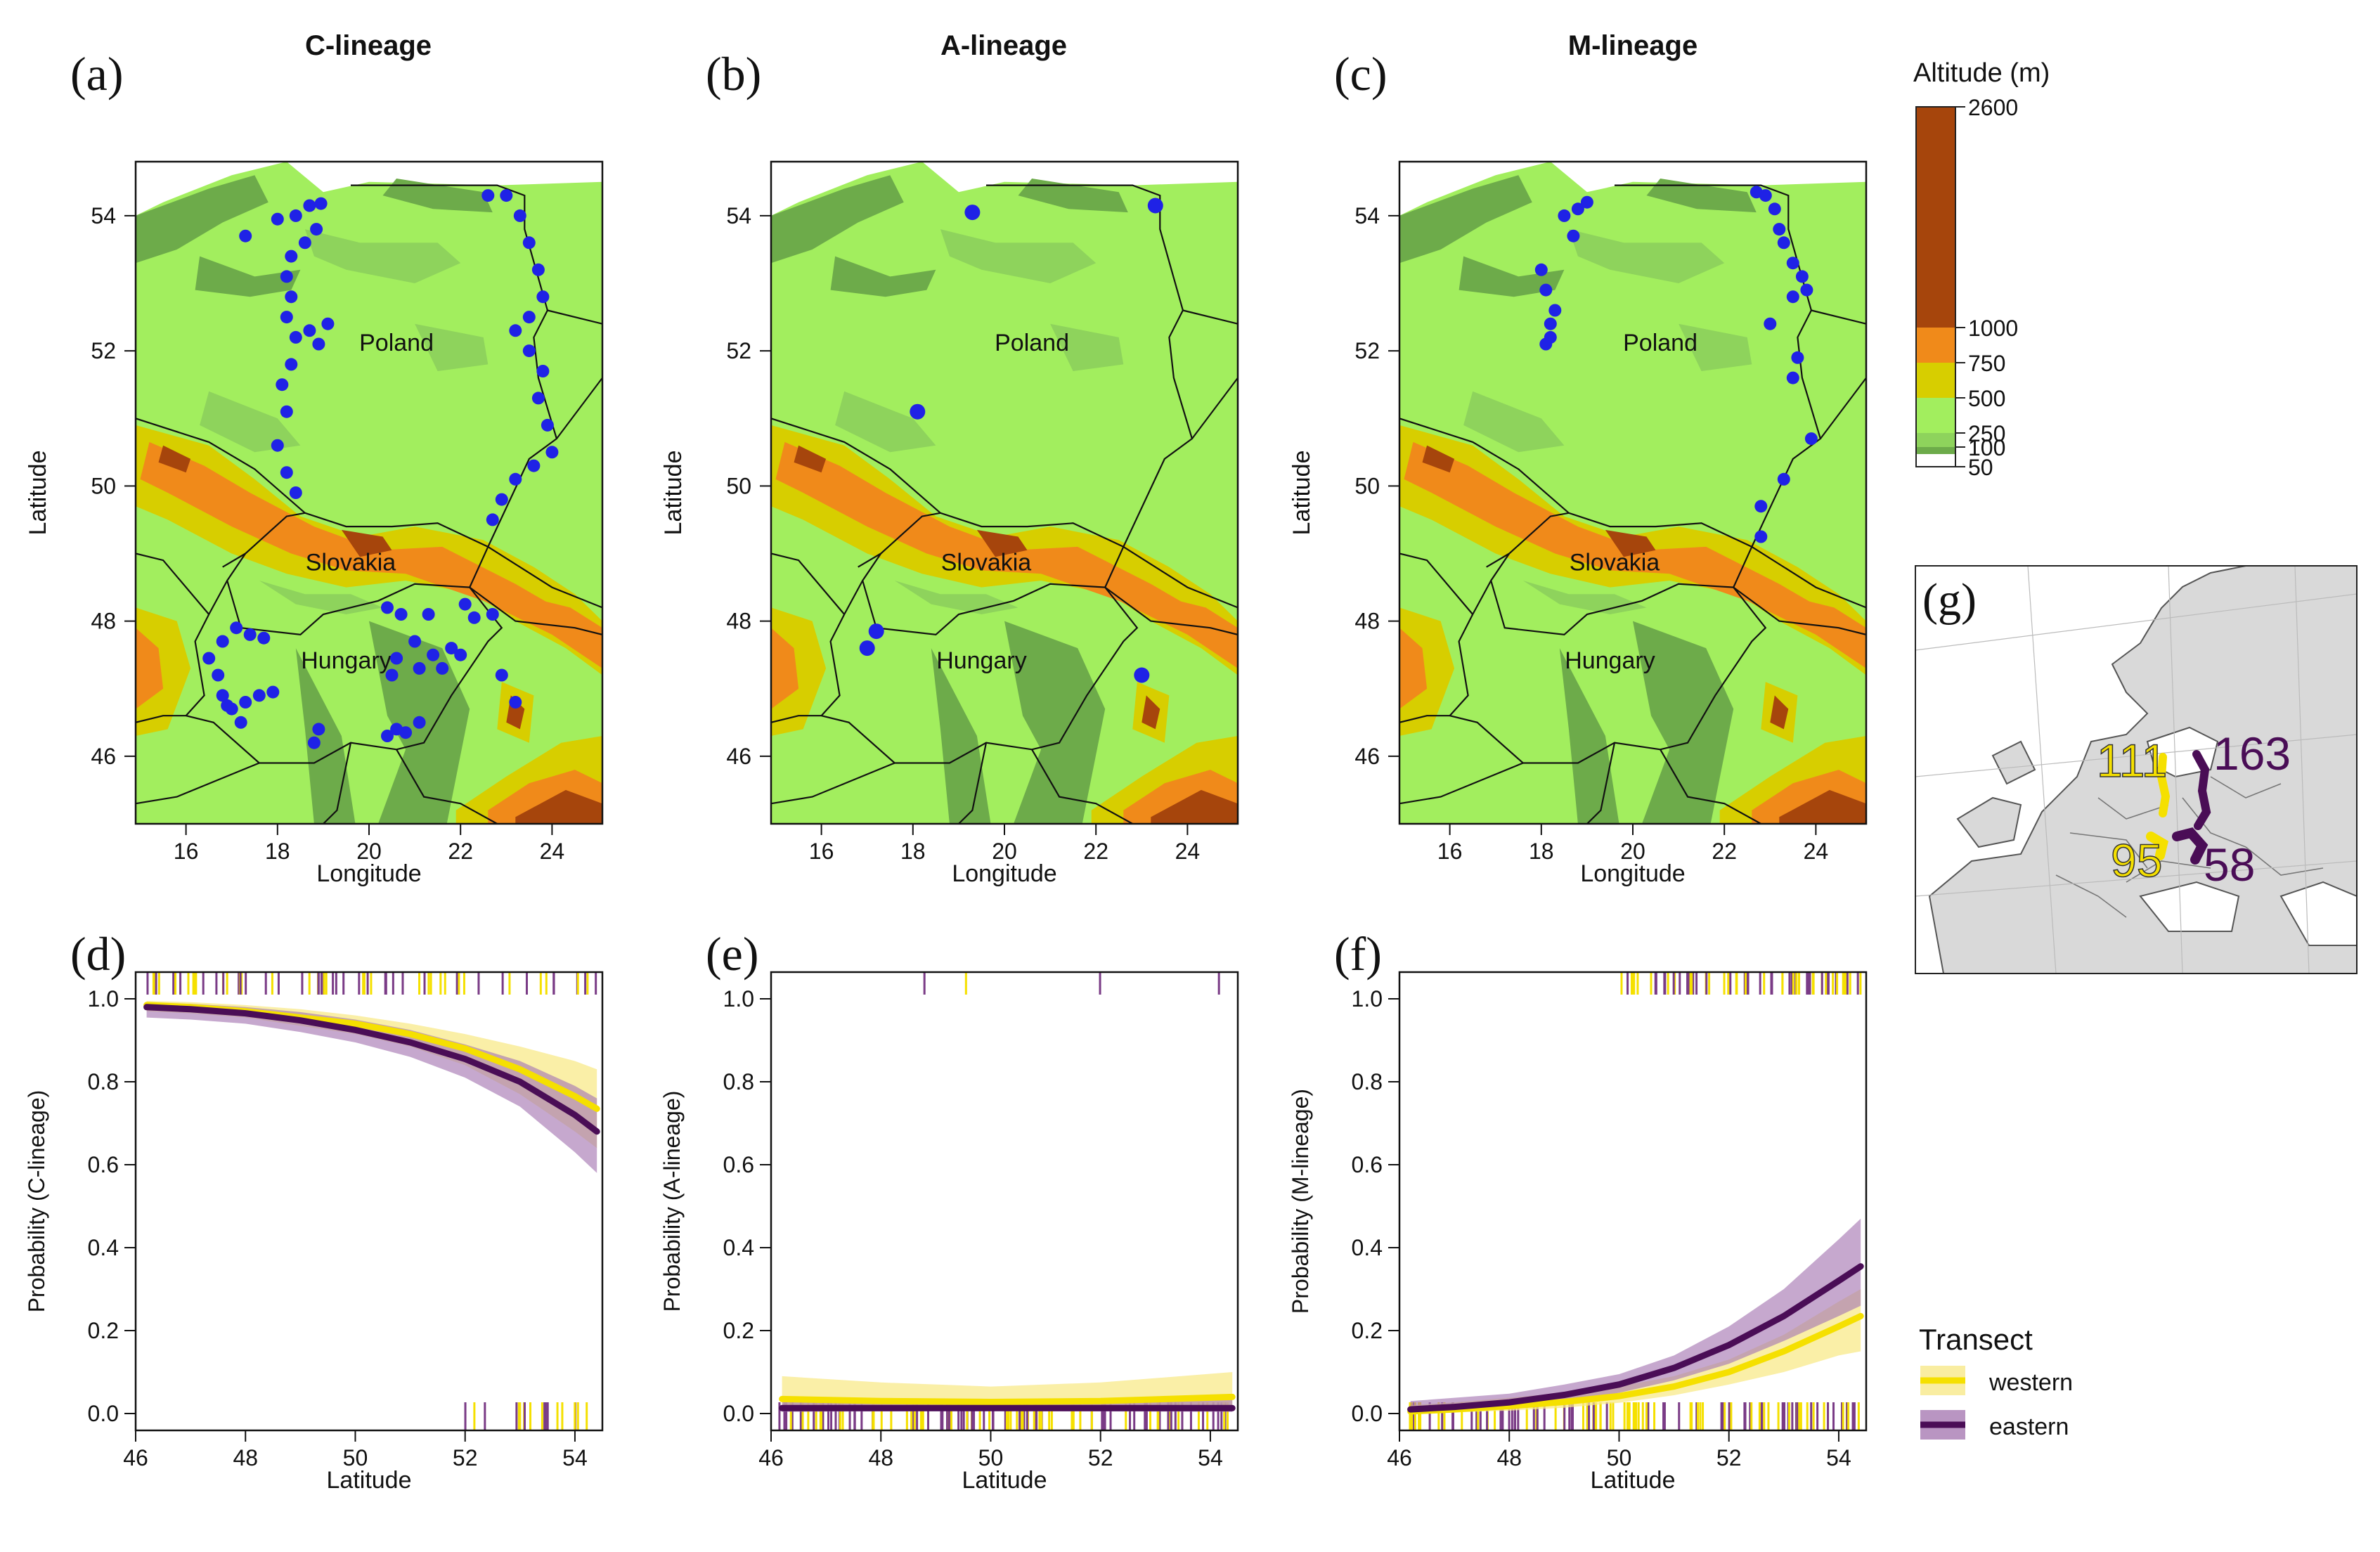 The image size is (2380, 1552). Describe the element at coordinates (36, 1201) in the screenshot. I see `plot-d-ylabel: Probability (C-lineage)` at that location.